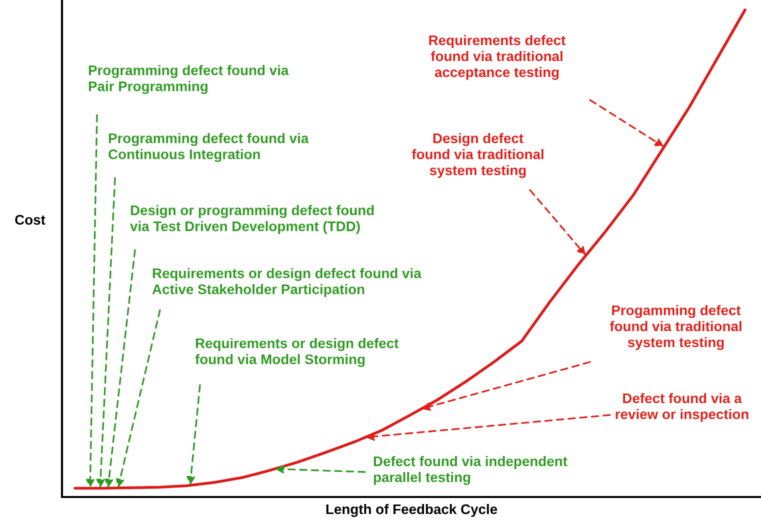 This screenshot has width=761, height=524. Describe the element at coordinates (676, 327) in the screenshot. I see `annotation: Progamming defect found via traditional system testing` at that location.